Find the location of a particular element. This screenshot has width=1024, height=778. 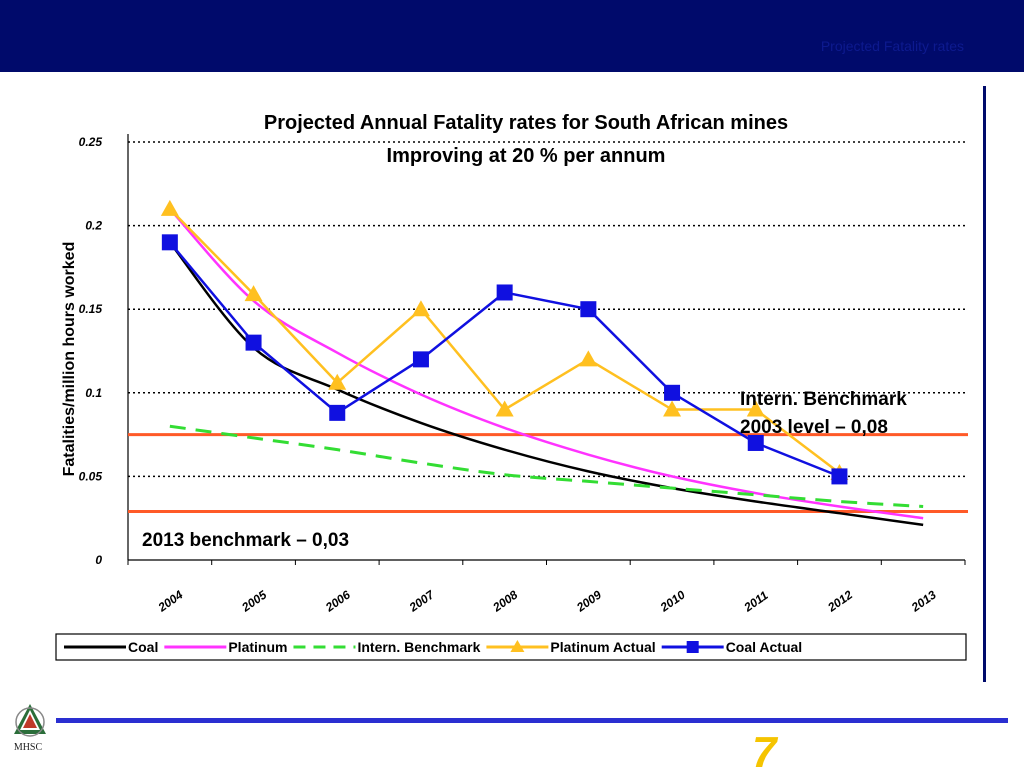

y-tick-label: 0.2 is located at coordinates (93, 226).